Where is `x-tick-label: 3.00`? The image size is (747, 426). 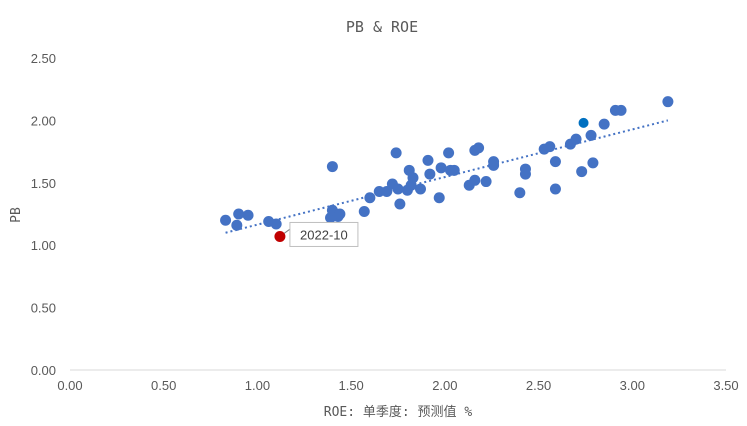 x-tick-label: 3.00 is located at coordinates (632, 385).